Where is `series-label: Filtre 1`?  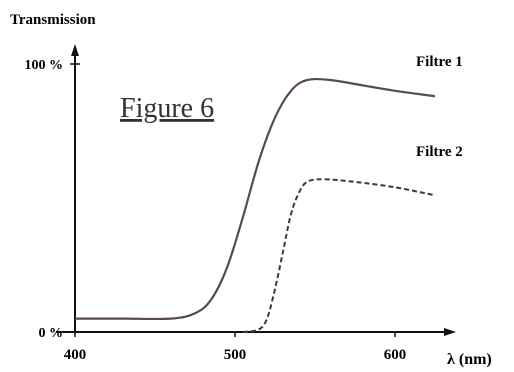
series-label: Filtre 1 is located at coordinates (439, 62).